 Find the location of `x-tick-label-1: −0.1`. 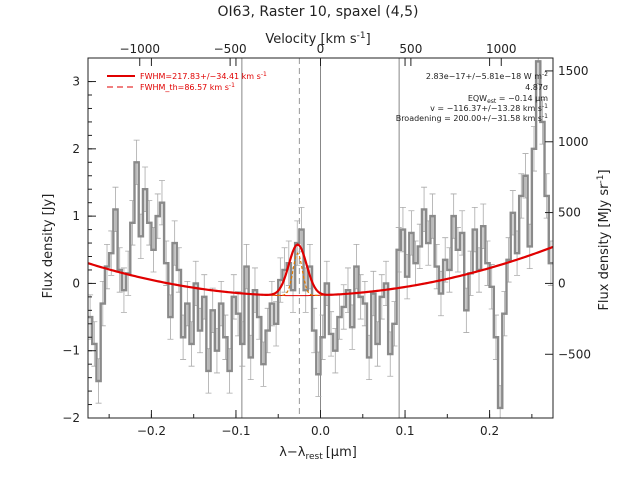

x-tick-label-1: −0.1 is located at coordinates (235, 431).